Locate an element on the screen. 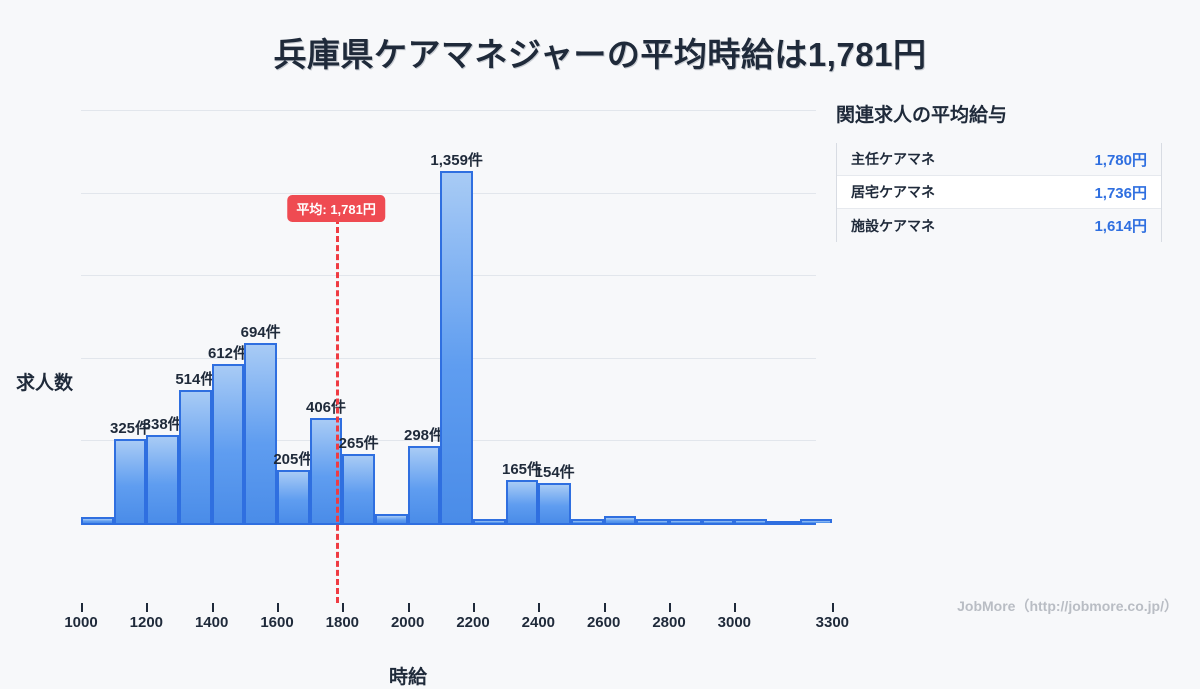 The width and height of the screenshot is (1200, 689). salary-row-value: 1,780円 is located at coordinates (1120, 160).